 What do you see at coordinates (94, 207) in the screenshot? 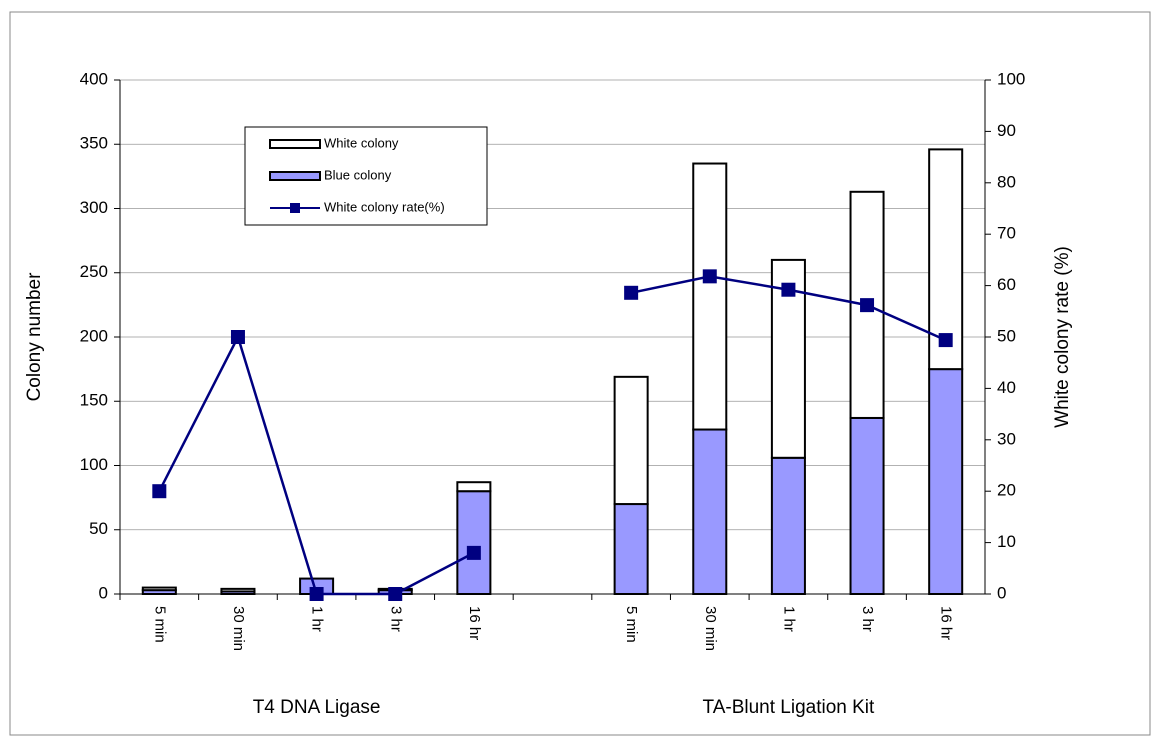
I see `y-tick-label: 300` at bounding box center [94, 207].